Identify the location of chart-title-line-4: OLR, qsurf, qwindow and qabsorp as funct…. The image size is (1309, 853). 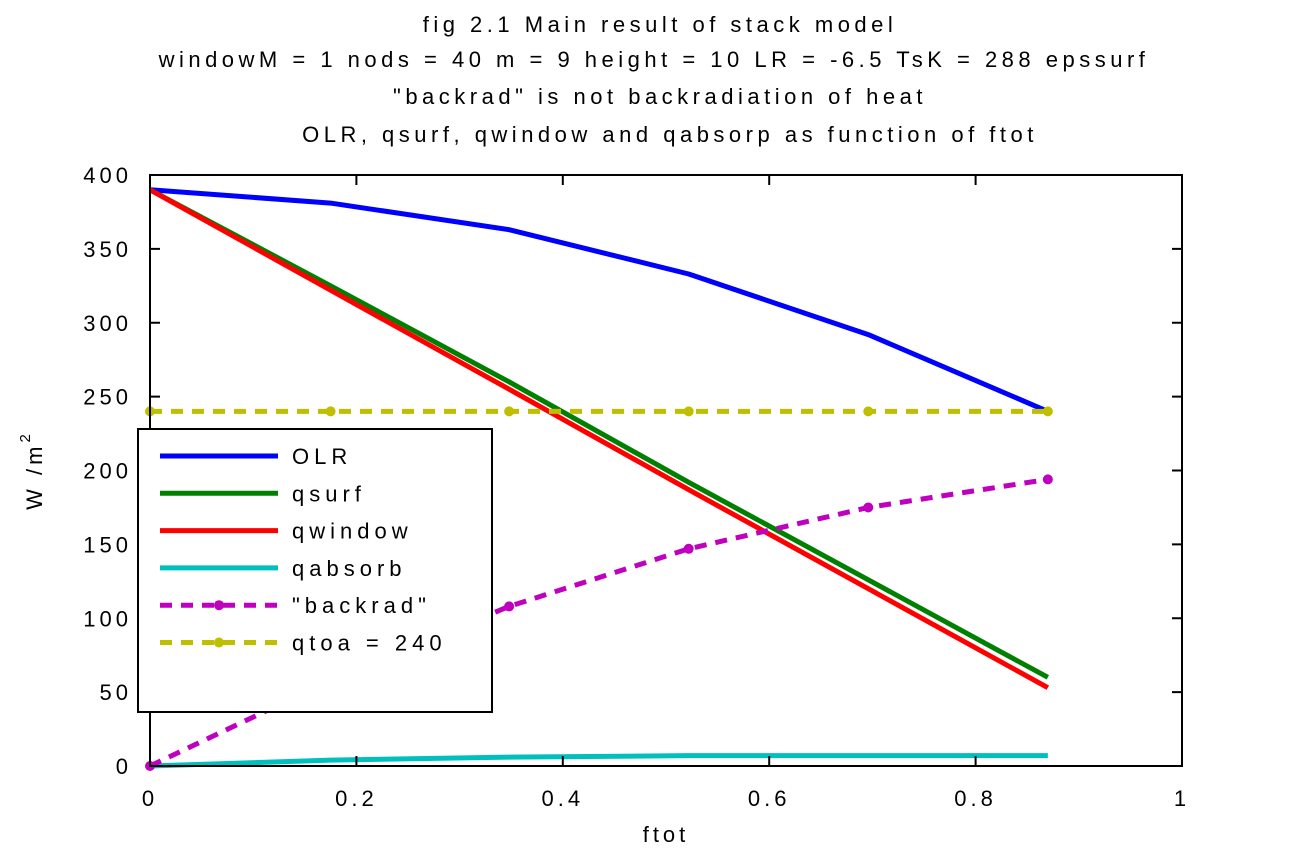
(670, 134).